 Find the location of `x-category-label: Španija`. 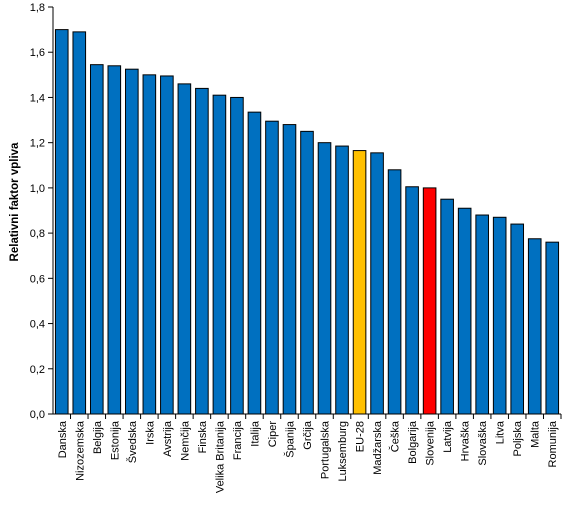

x-category-label: Španija is located at coordinates (289, 439).